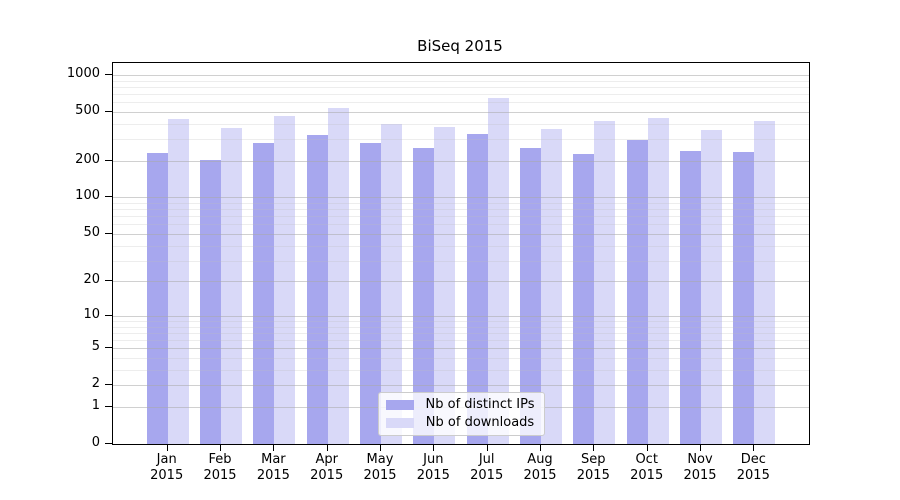 This screenshot has height=500, width=900. Describe the element at coordinates (91, 314) in the screenshot. I see `y-tick-label: 10` at that location.